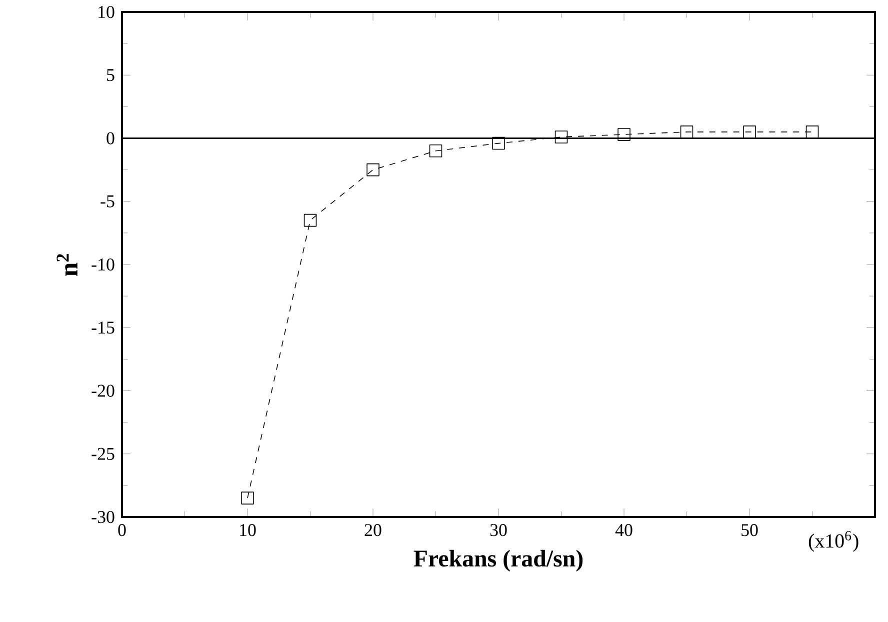 The height and width of the screenshot is (622, 888). I want to click on y-axis-title: n$^{2}$, so click(67, 265).